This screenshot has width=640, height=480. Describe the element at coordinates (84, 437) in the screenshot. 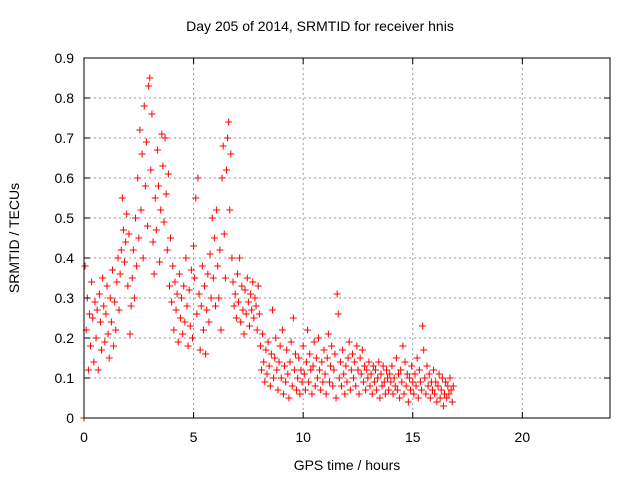

I see `x-tick-label: 0` at that location.